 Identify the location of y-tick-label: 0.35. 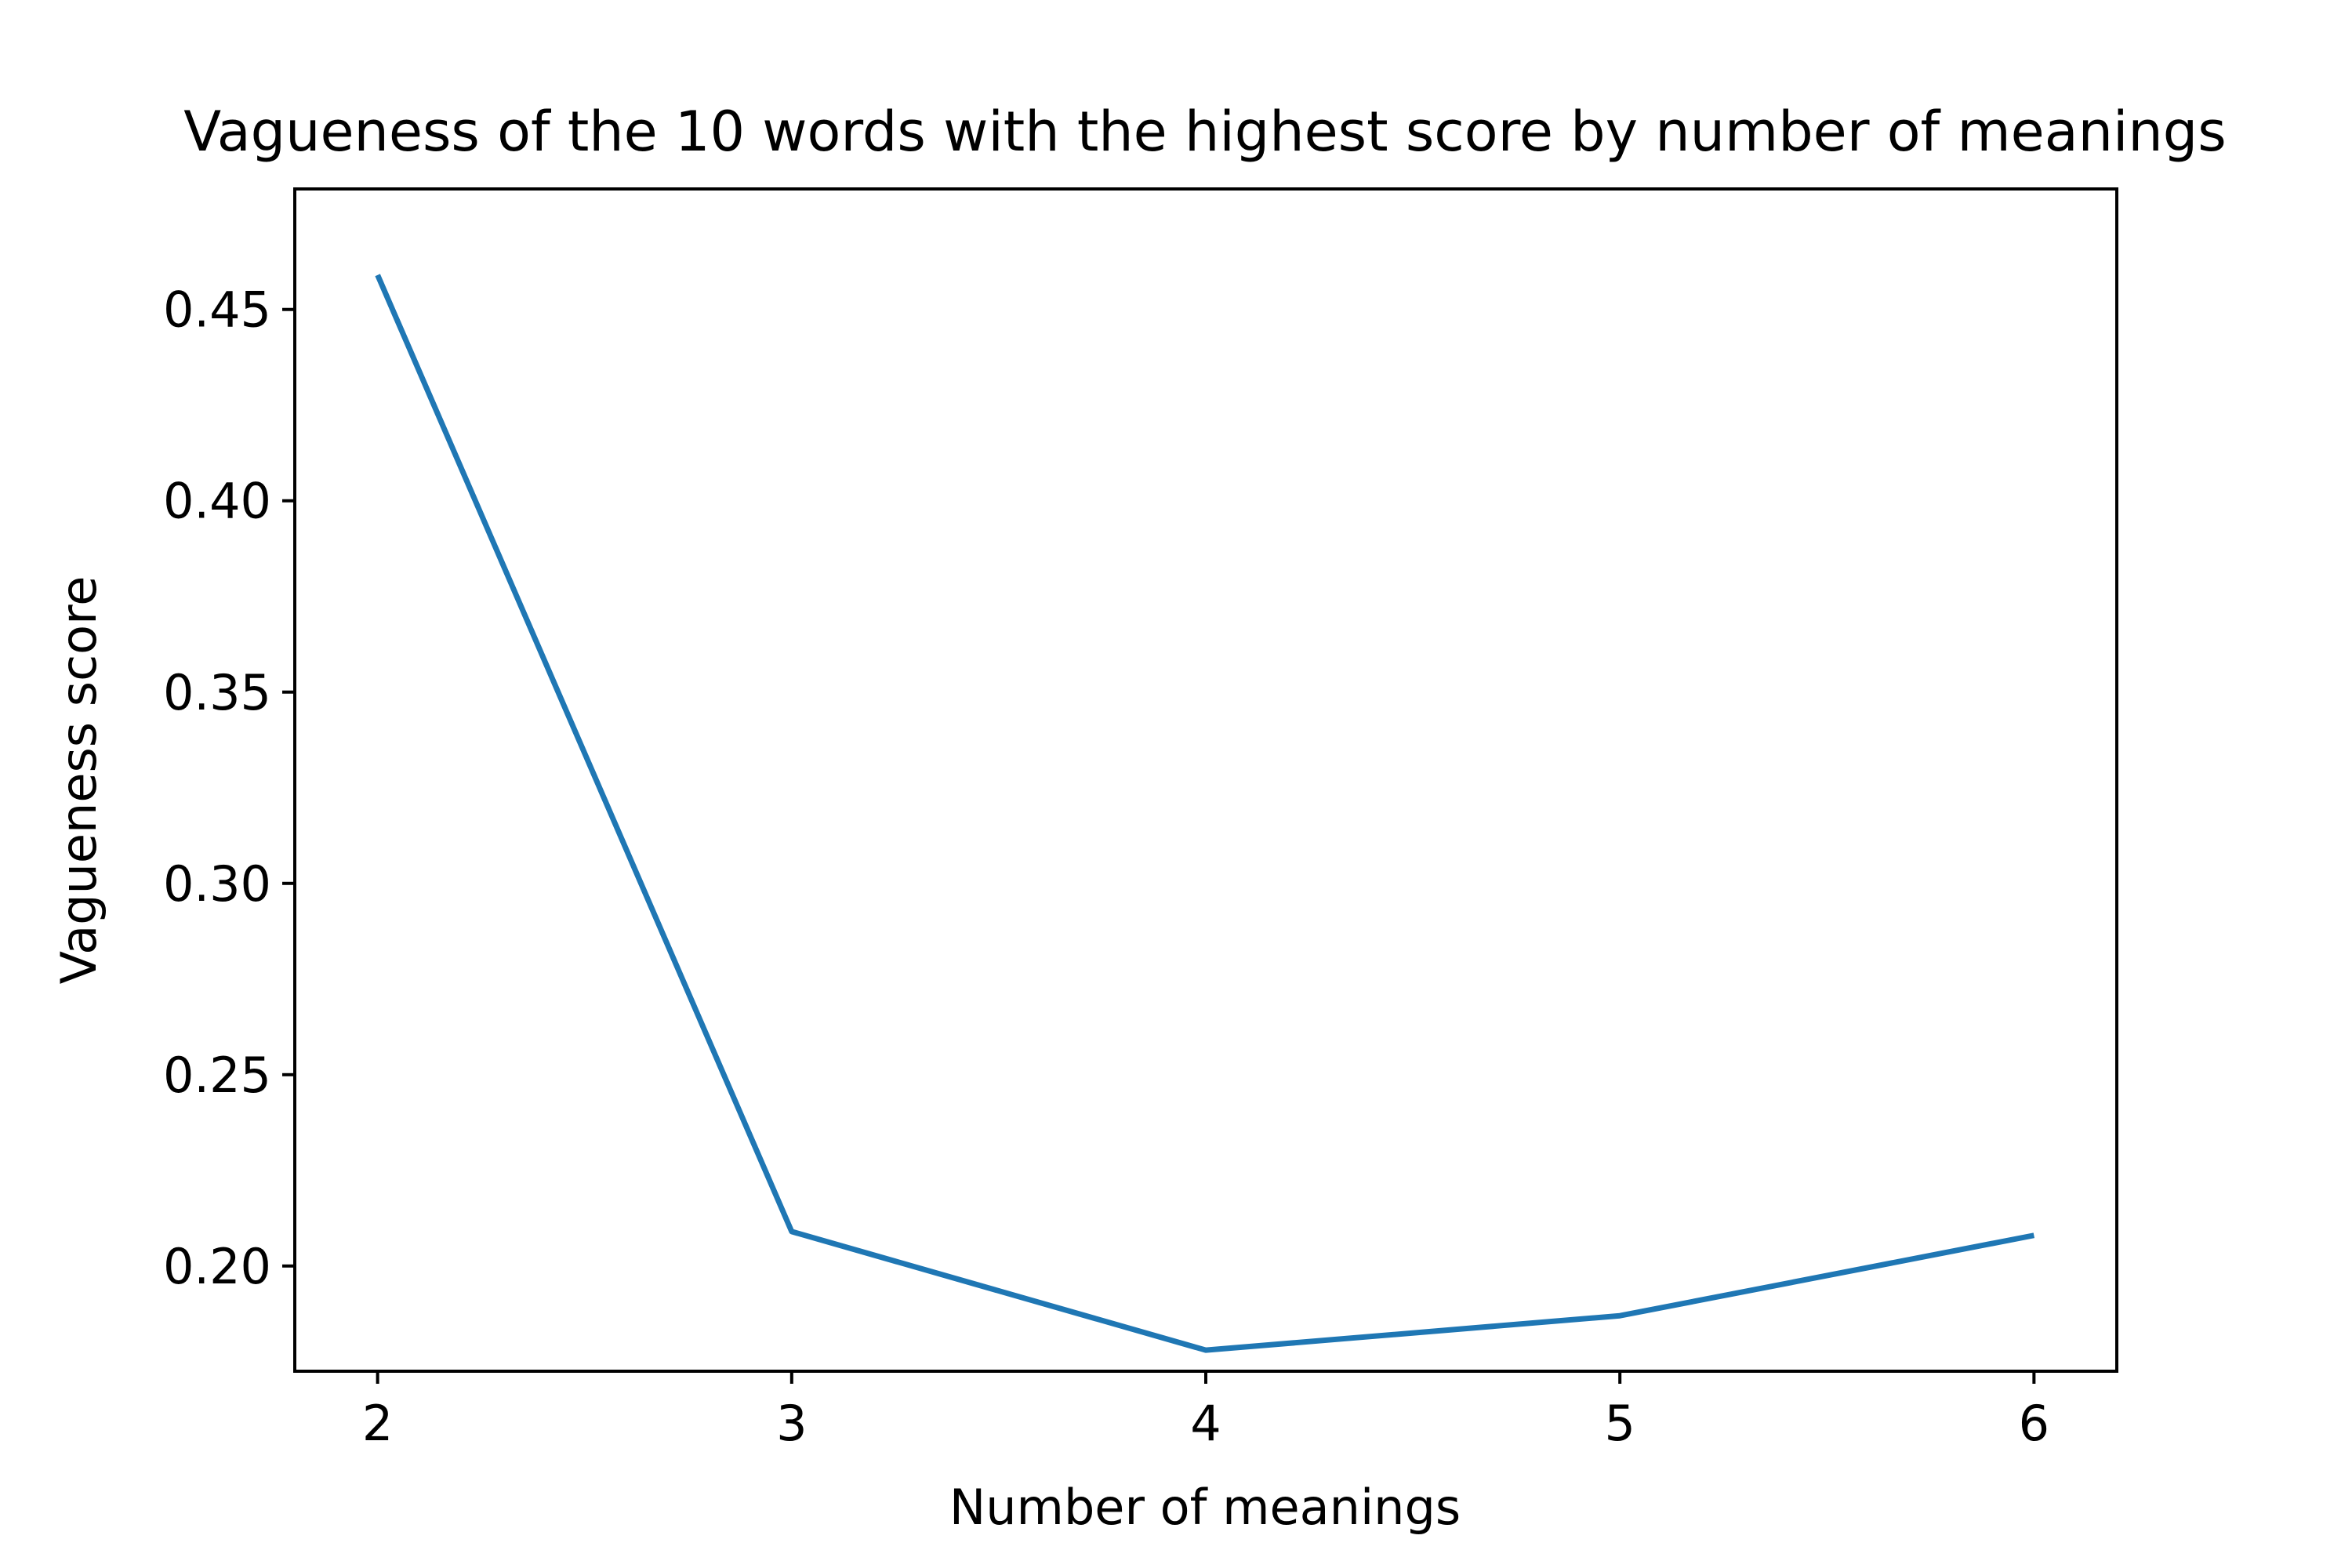
(217, 692).